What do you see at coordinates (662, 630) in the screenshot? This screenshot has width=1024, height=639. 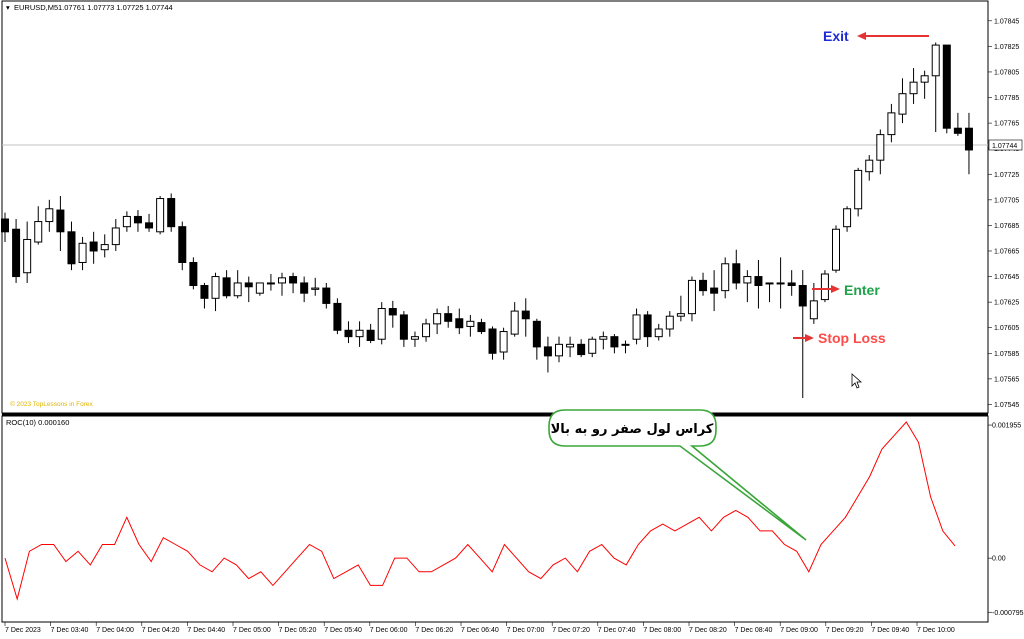 I see `time-tick-label: 7 Dec 08:00` at bounding box center [662, 630].